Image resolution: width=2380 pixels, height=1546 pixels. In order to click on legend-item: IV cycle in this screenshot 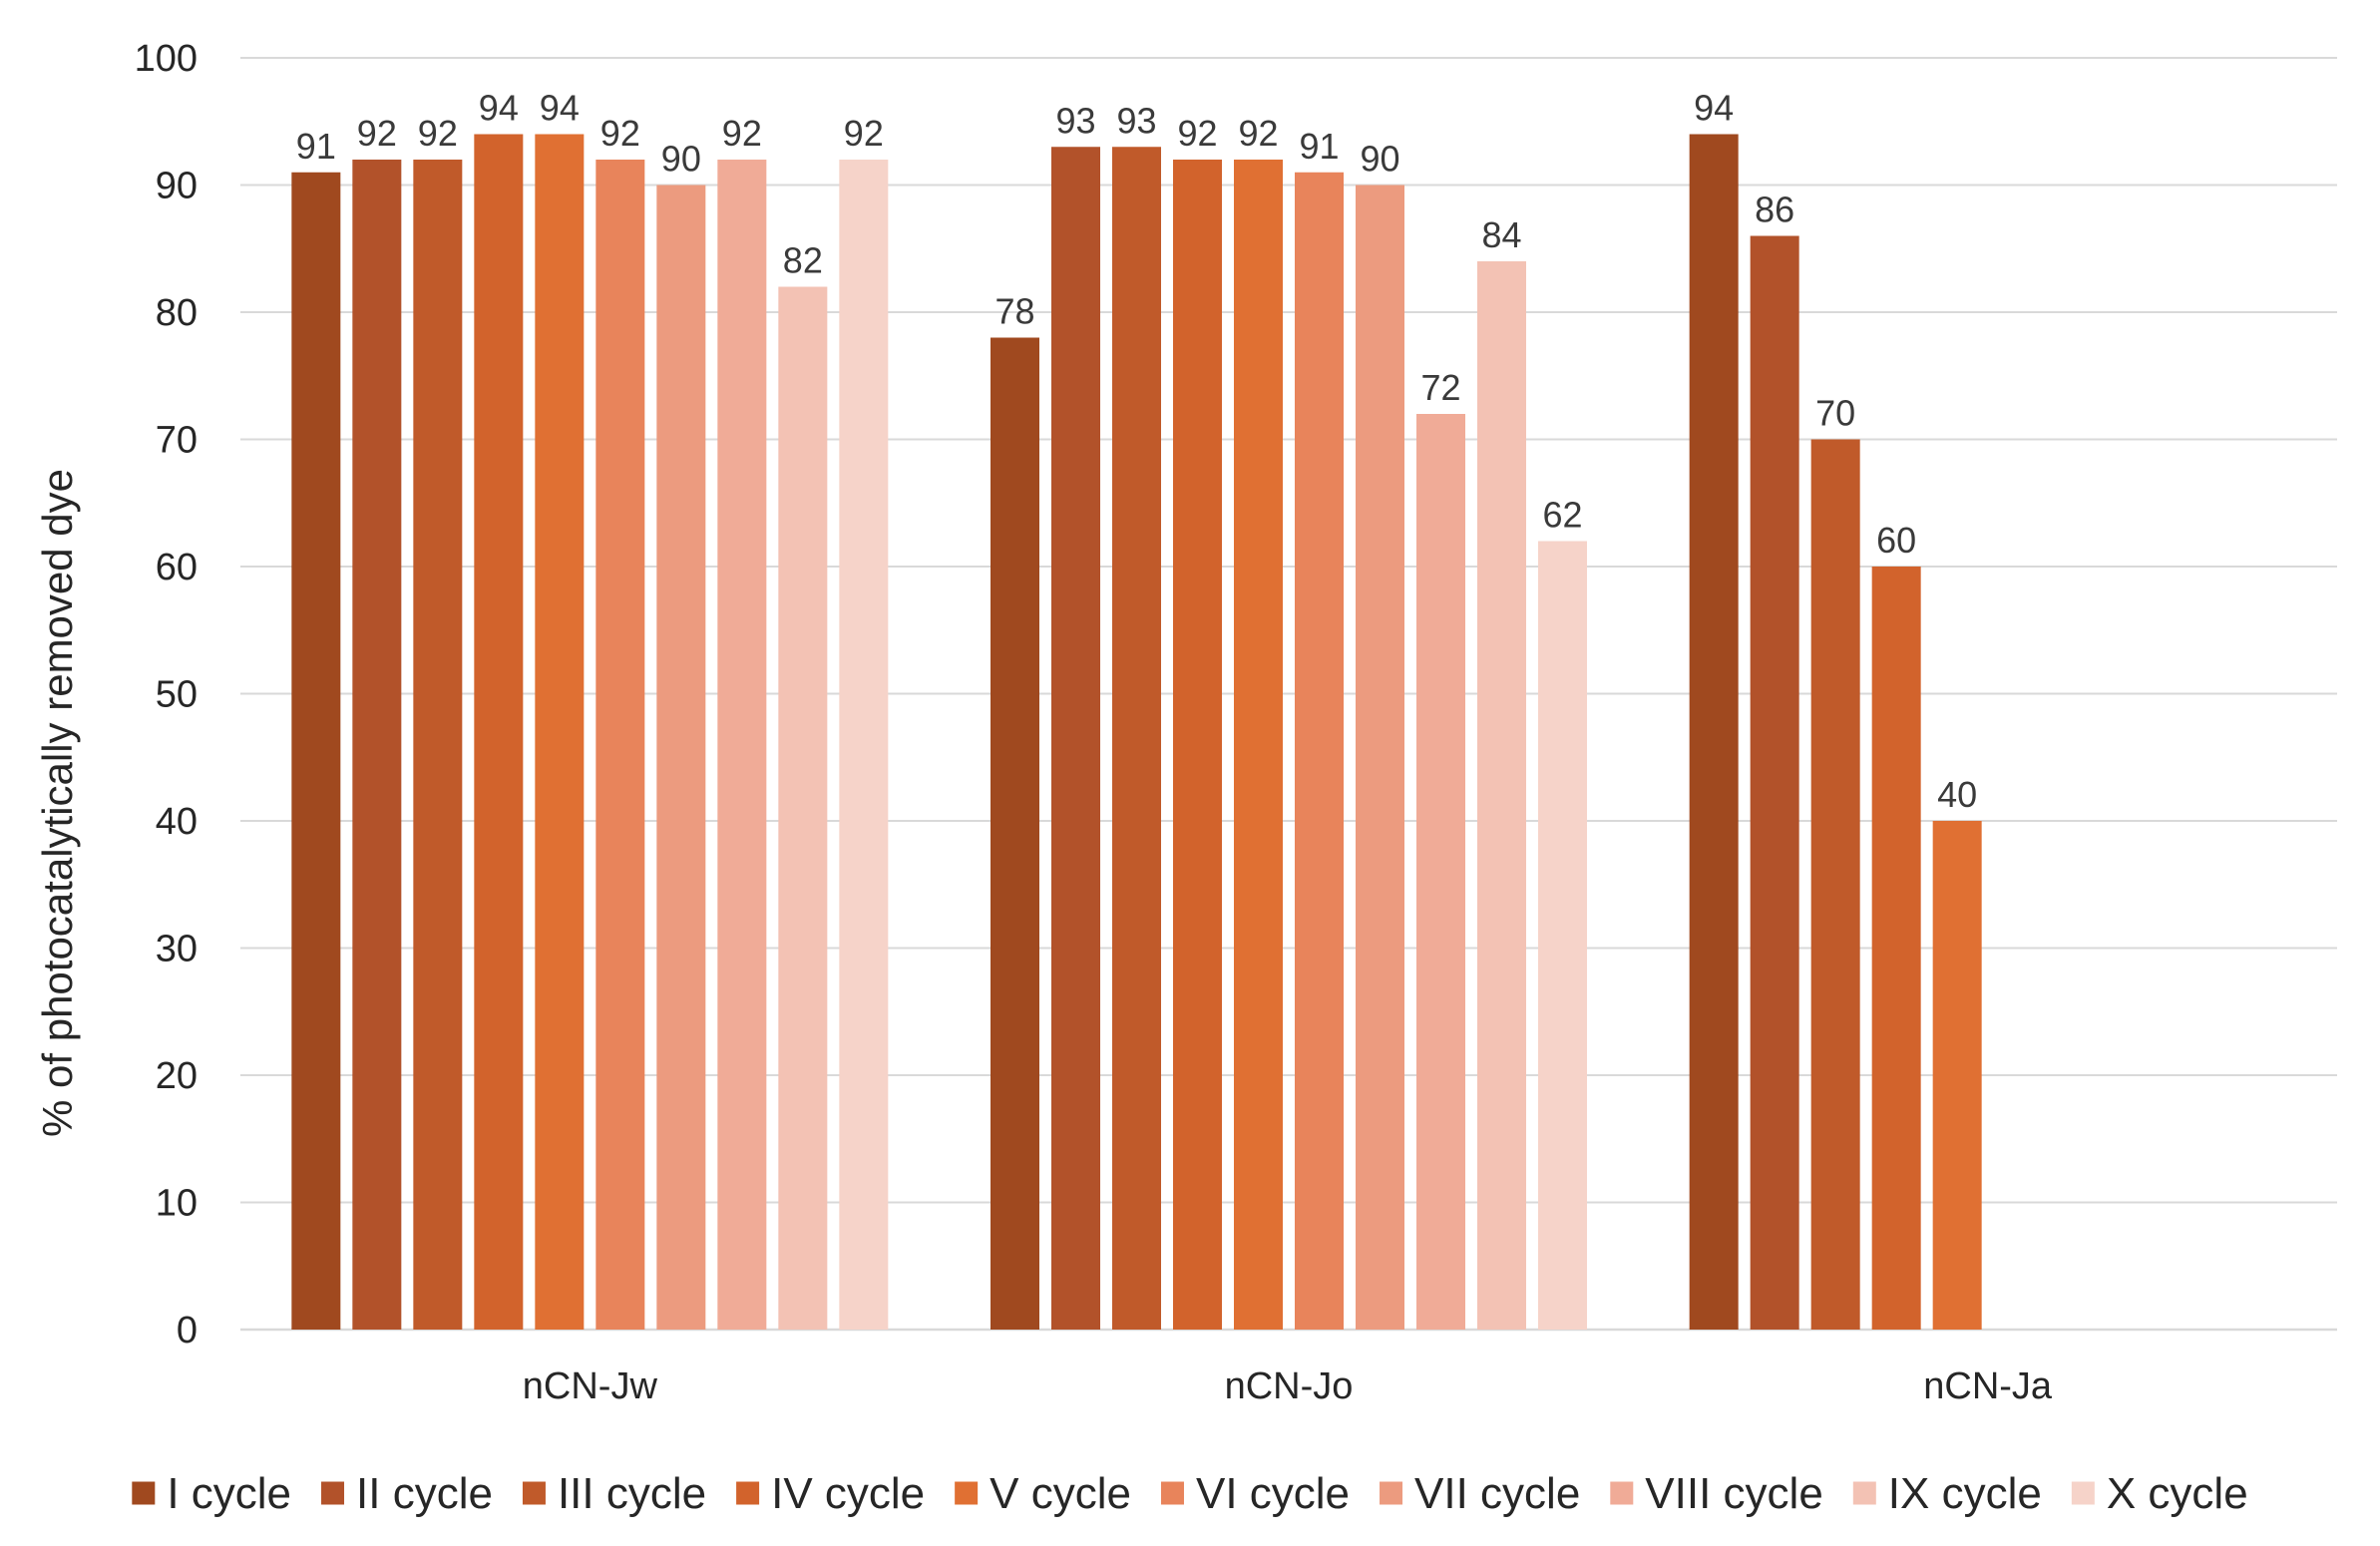, I will do `click(830, 1493)`.